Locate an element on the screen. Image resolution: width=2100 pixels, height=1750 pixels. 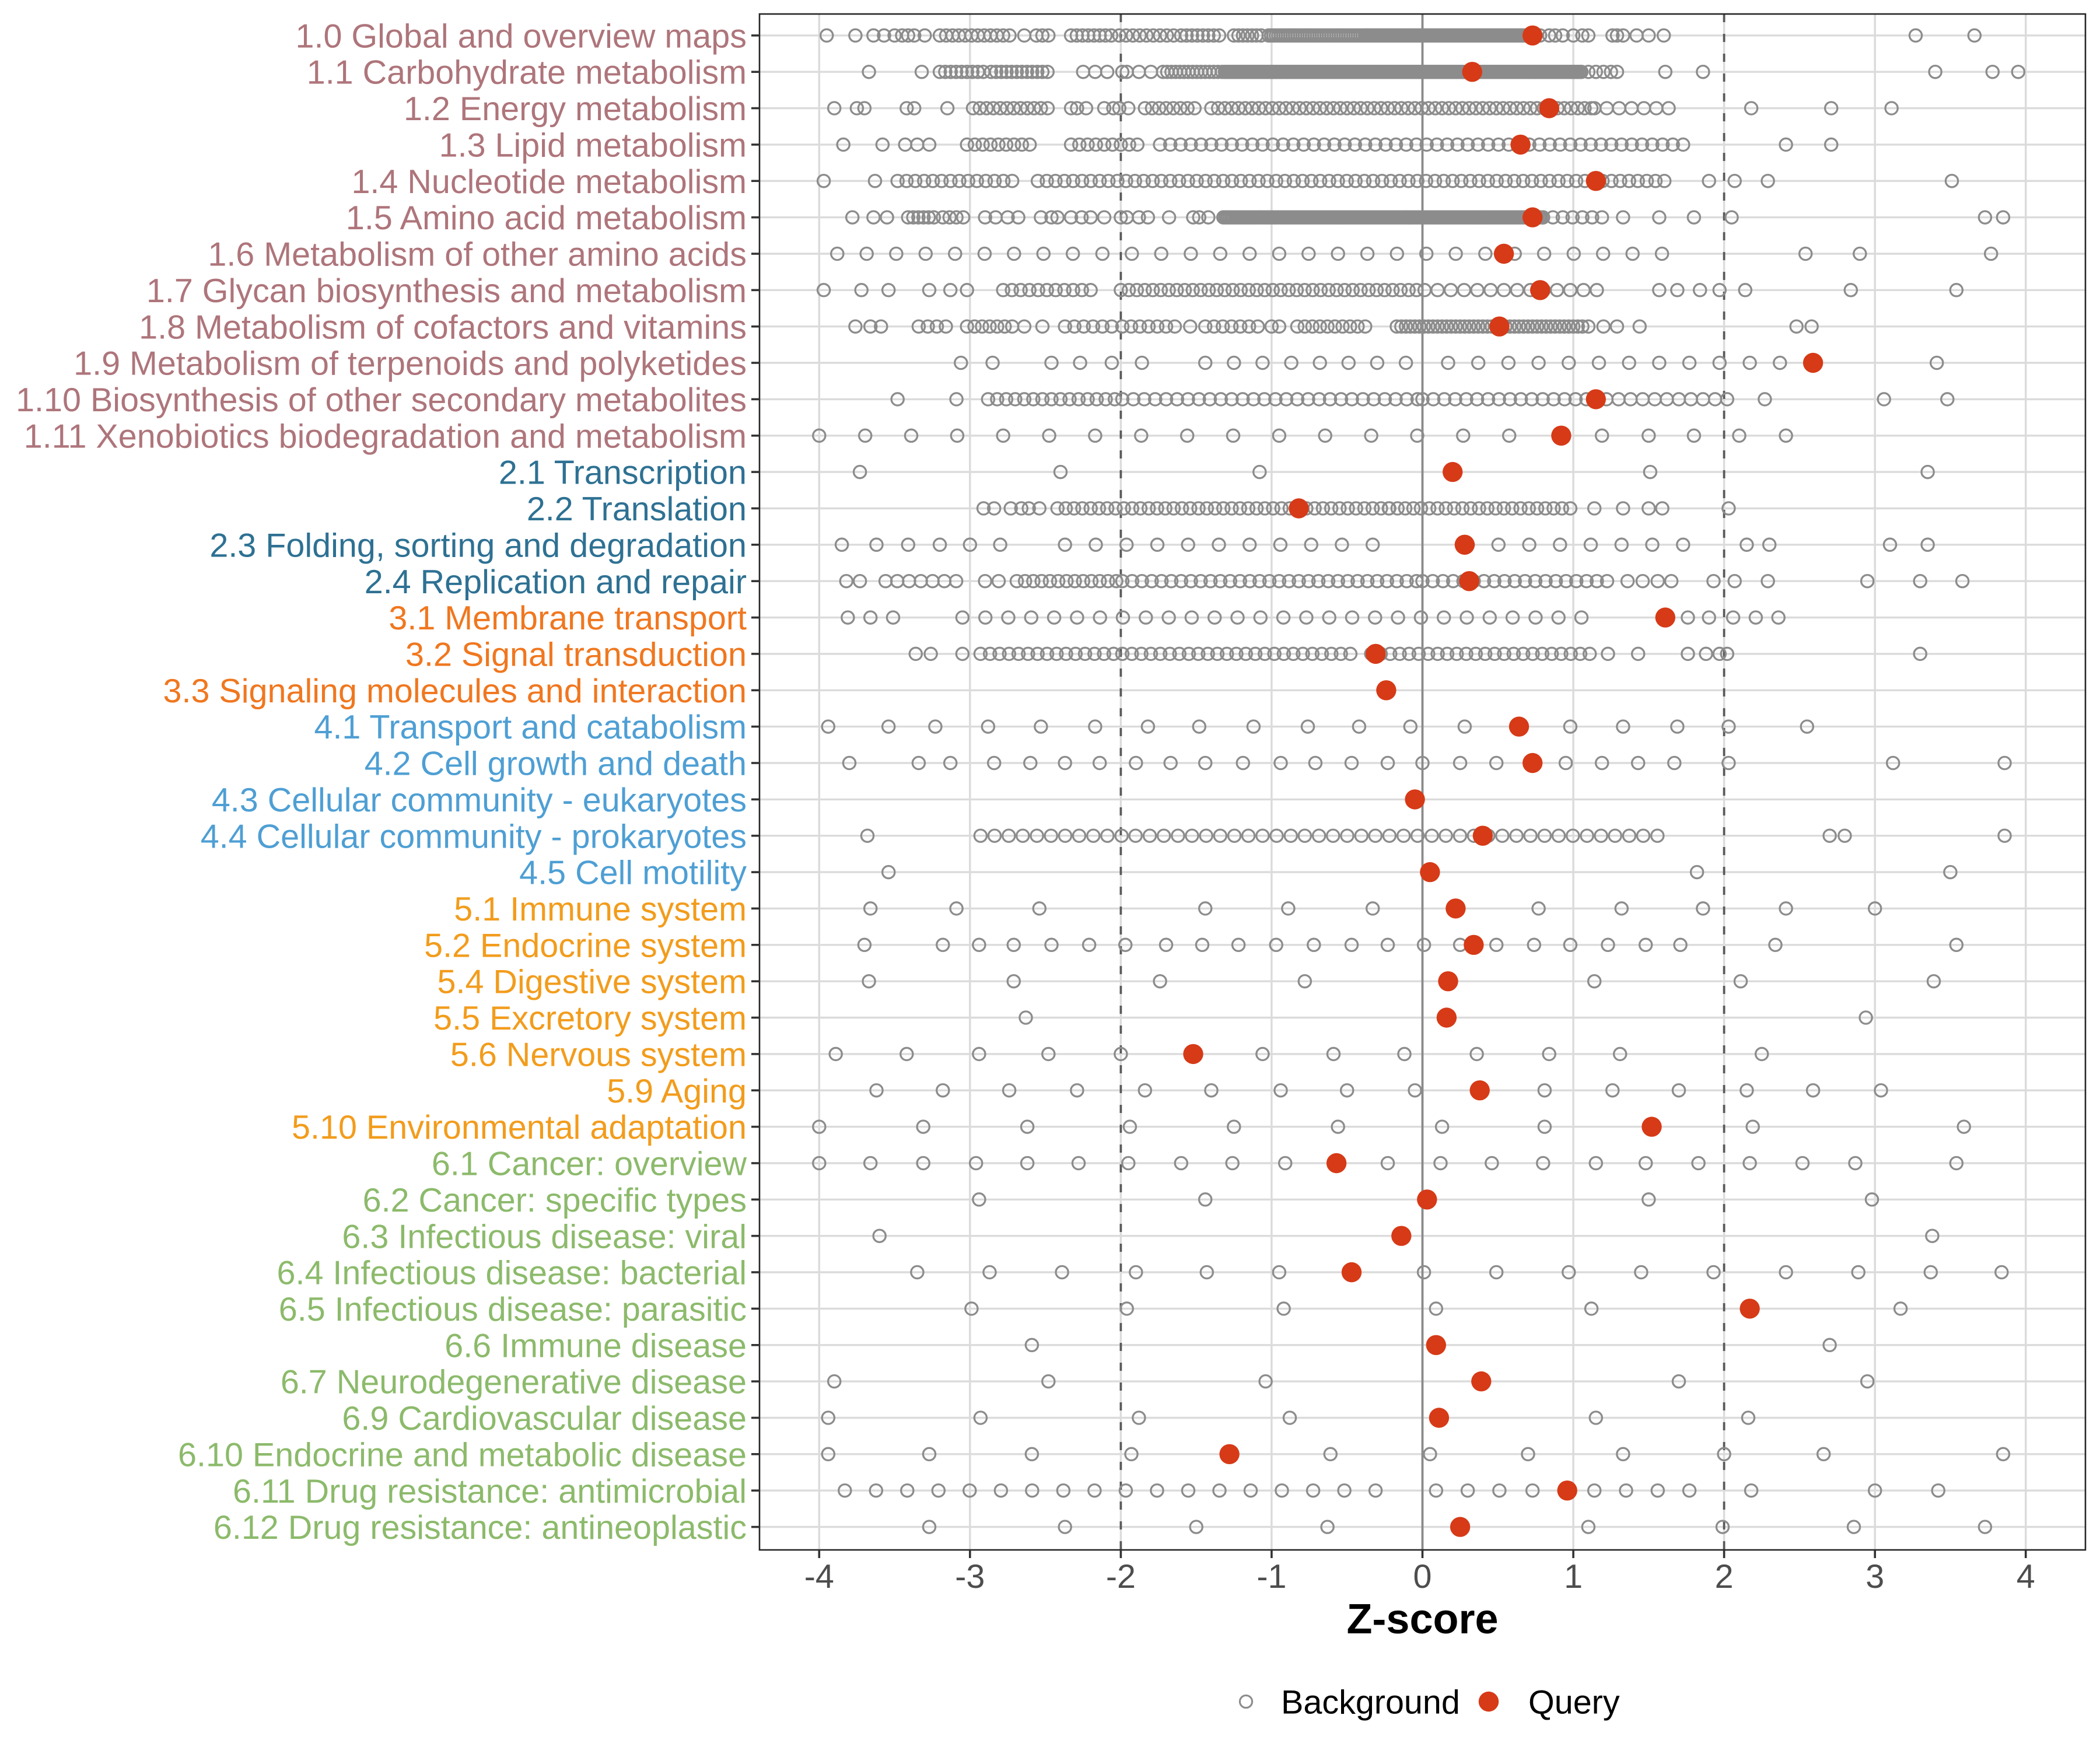
svg-text: 6.1 Cancer: overview is located at coordinates (589, 1164).